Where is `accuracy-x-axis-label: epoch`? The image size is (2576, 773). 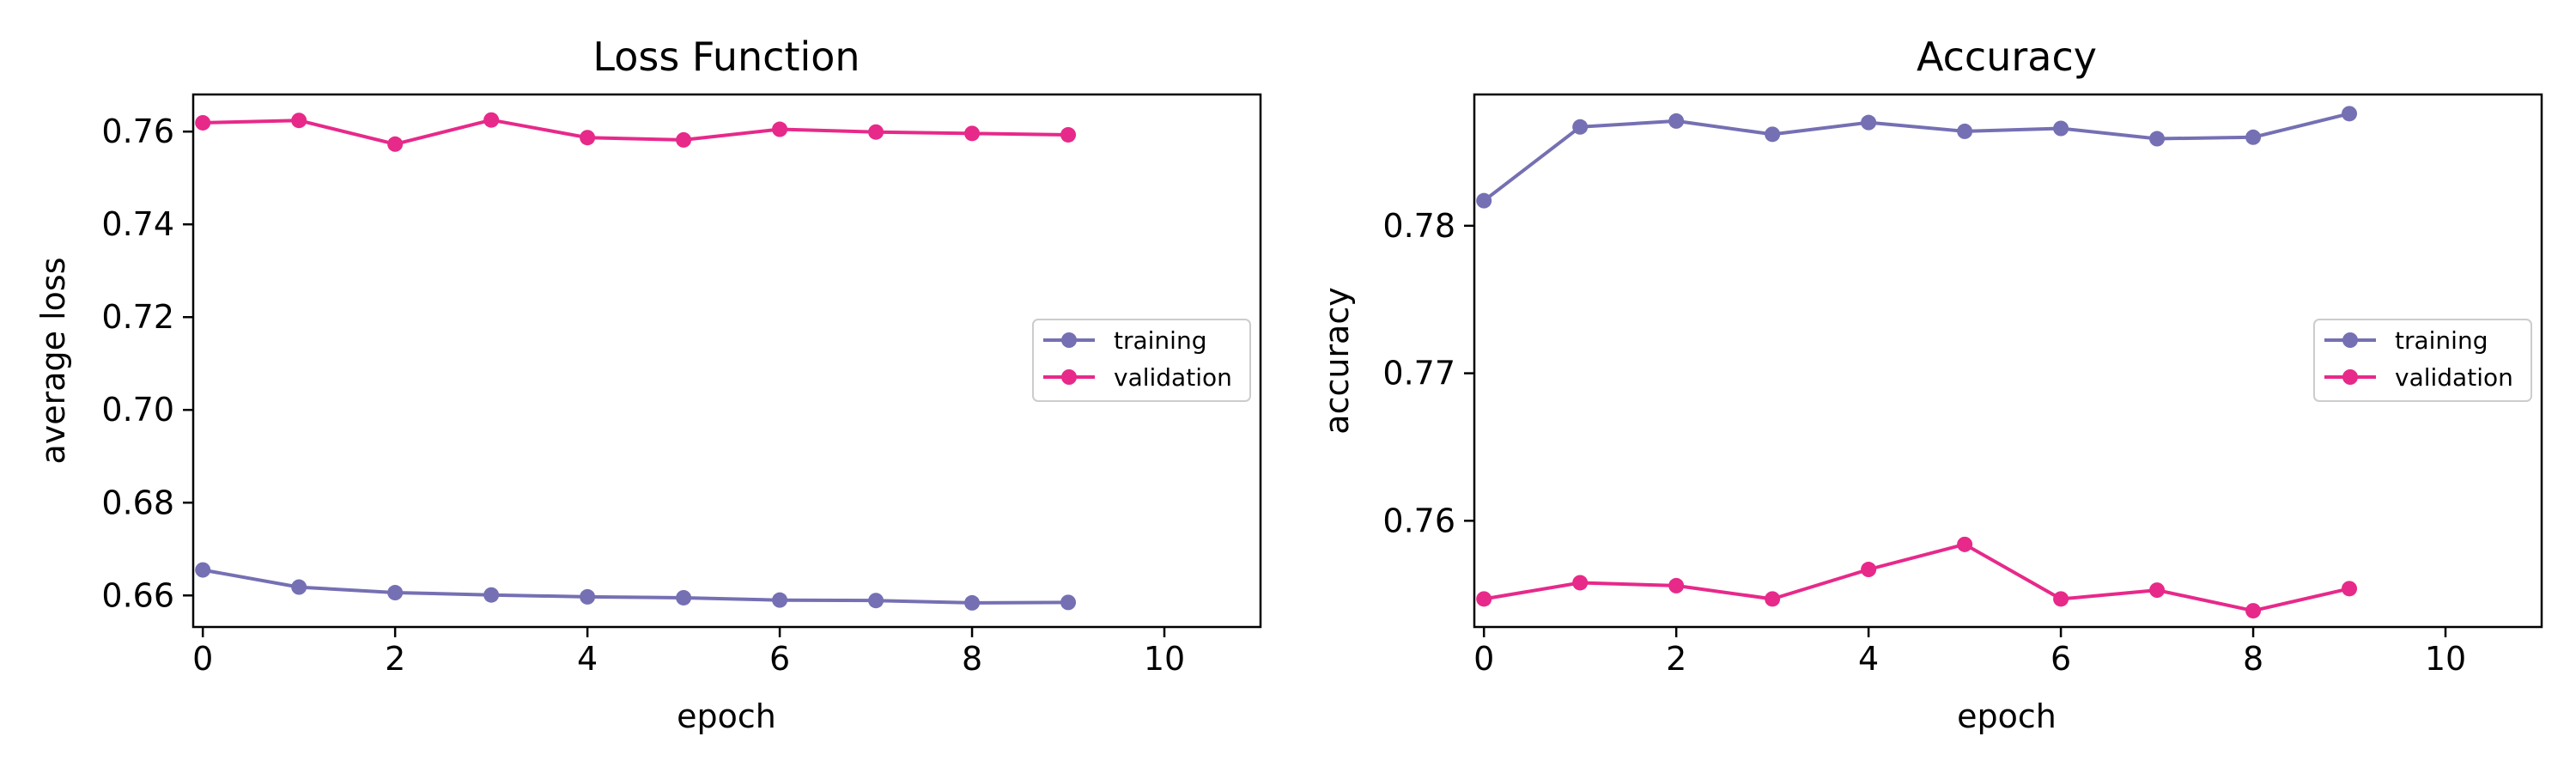 accuracy-x-axis-label: epoch is located at coordinates (2007, 716).